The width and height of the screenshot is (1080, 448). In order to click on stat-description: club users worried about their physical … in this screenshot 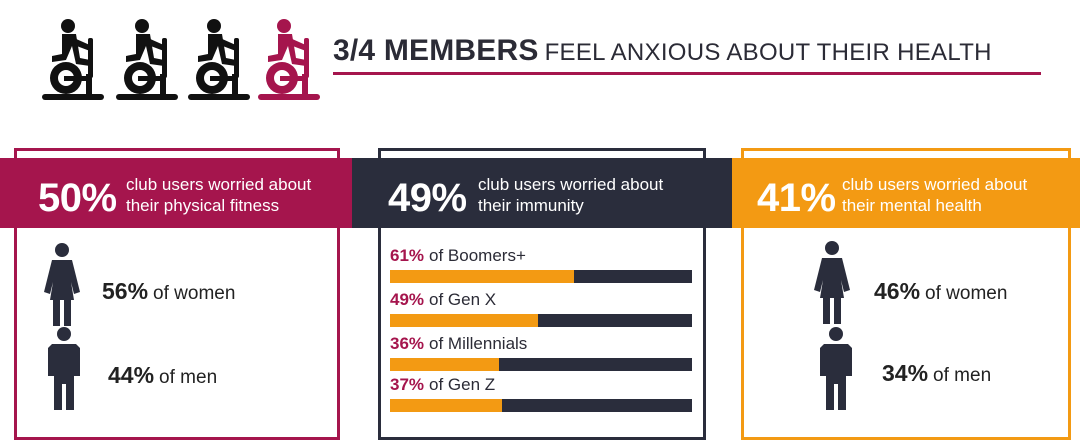, I will do `click(241, 195)`.